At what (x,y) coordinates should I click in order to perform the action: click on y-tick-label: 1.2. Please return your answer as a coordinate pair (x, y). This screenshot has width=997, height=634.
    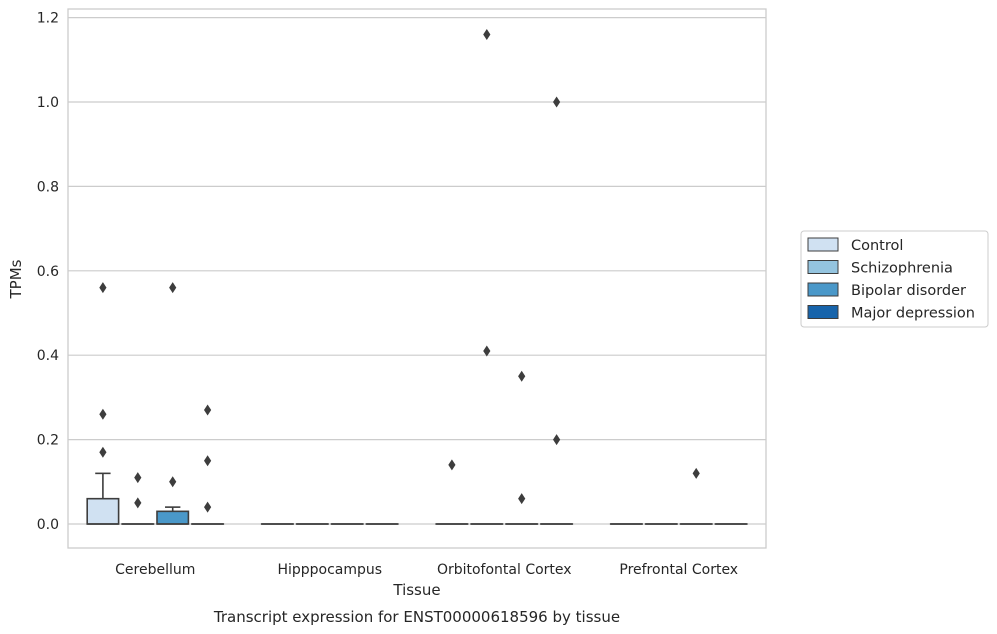
    Looking at the image, I should click on (48, 19).